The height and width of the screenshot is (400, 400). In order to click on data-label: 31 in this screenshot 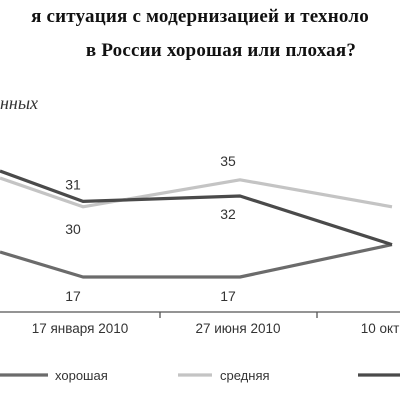, I will do `click(73, 184)`.